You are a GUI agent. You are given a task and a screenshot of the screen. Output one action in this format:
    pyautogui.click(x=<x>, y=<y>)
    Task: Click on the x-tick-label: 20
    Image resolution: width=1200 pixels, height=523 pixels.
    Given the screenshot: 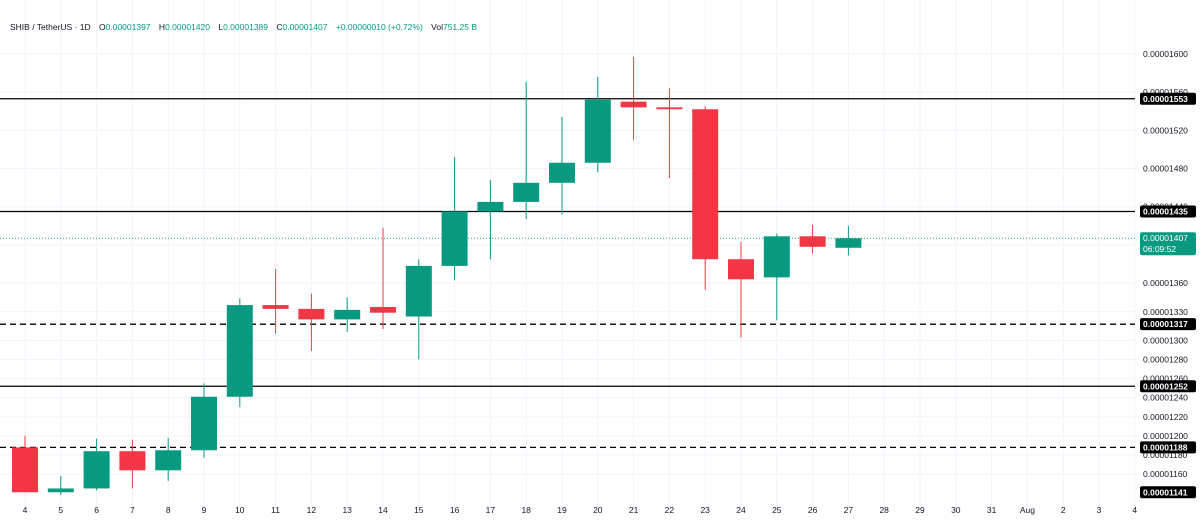 What is the action you would take?
    pyautogui.click(x=598, y=510)
    